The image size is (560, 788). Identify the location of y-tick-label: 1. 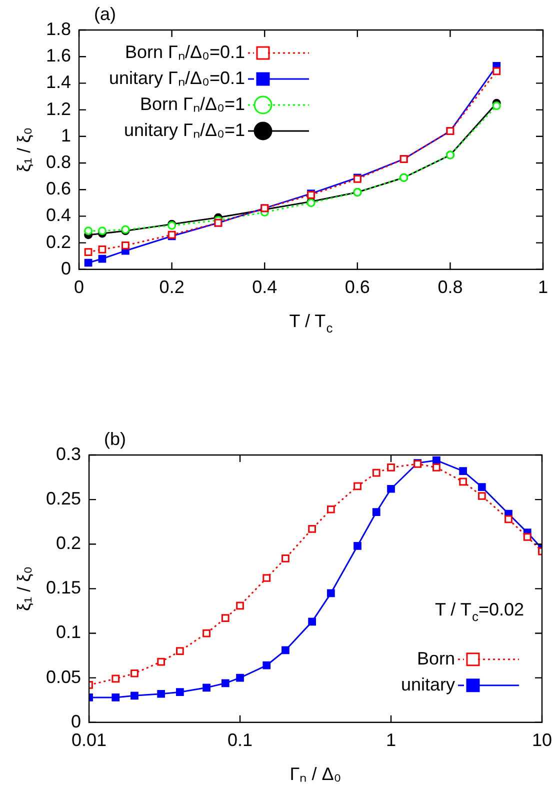
(66, 135).